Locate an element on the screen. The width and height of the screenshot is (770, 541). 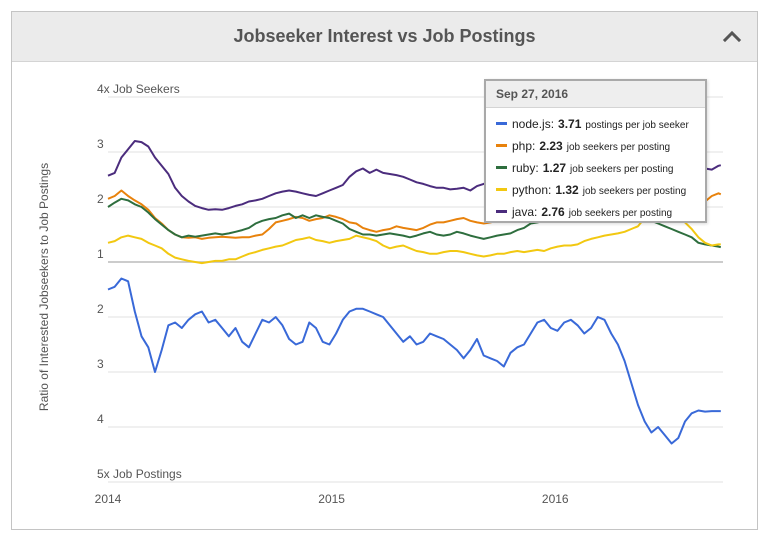
tooltip-series-name: java: is located at coordinates (525, 212).